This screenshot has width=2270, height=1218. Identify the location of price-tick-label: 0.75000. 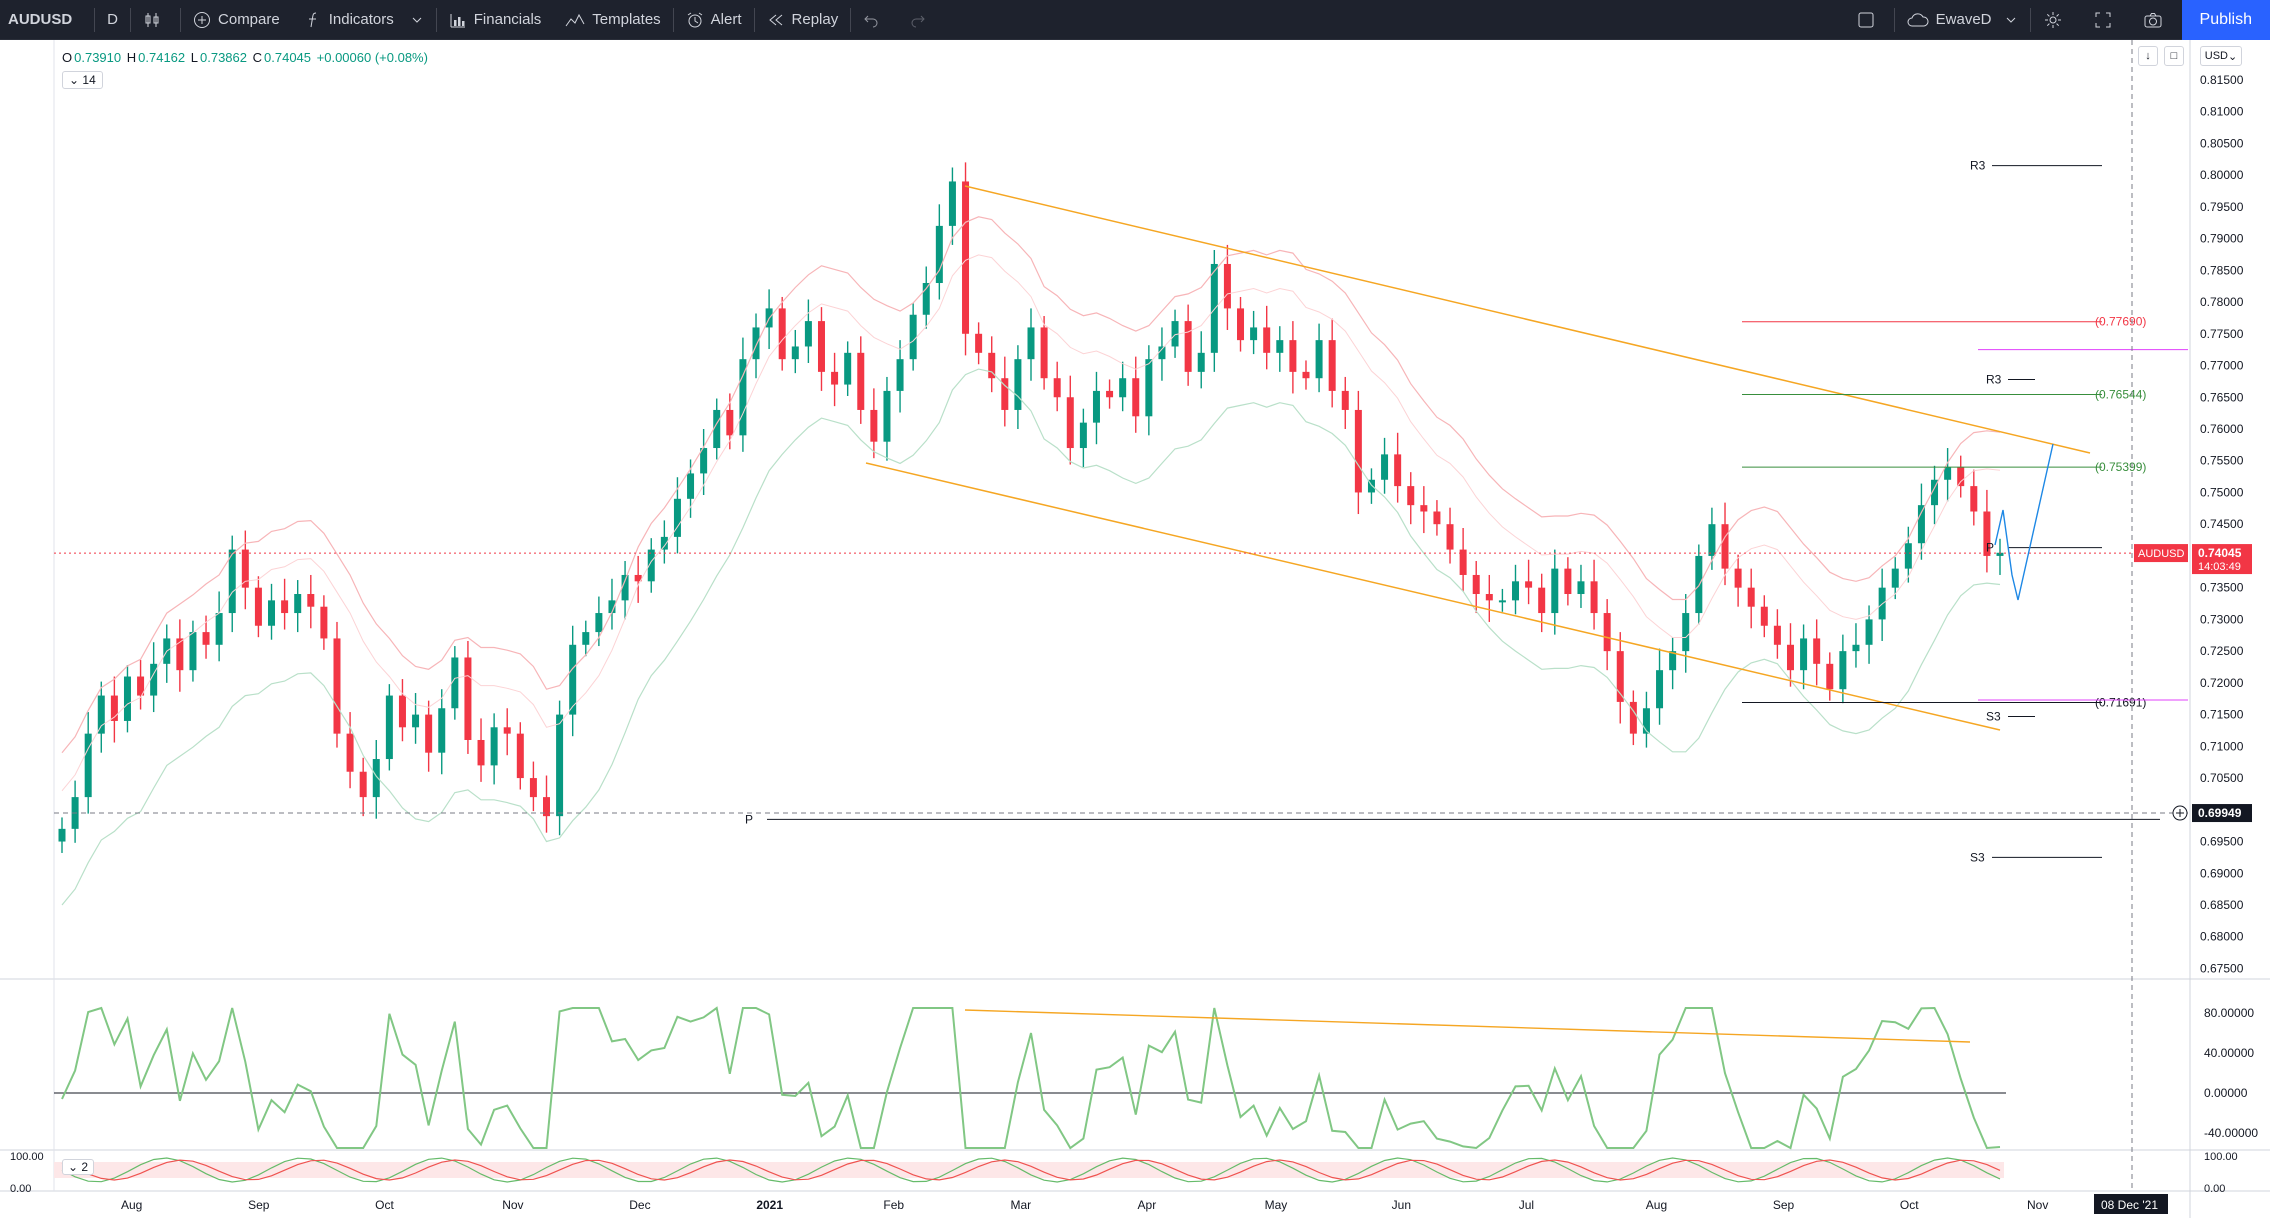
(2222, 492).